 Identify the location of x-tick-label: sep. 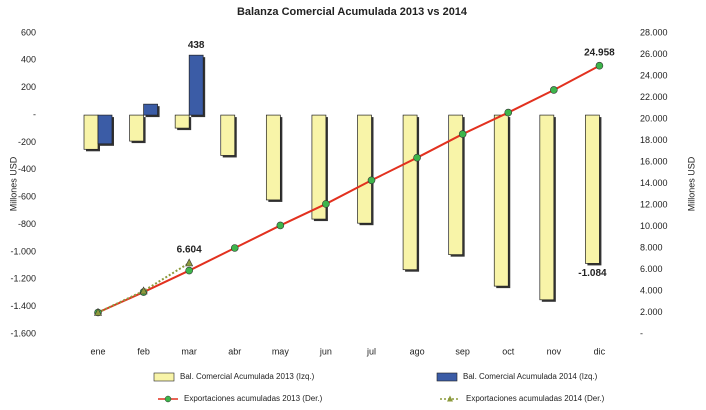
(462, 351).